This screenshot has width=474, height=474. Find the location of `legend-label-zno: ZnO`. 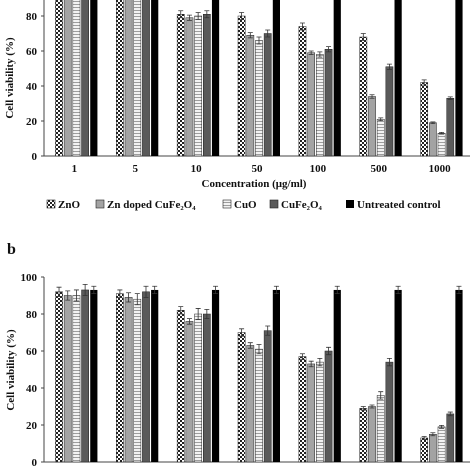

legend-label-zno: ZnO is located at coordinates (69, 205).